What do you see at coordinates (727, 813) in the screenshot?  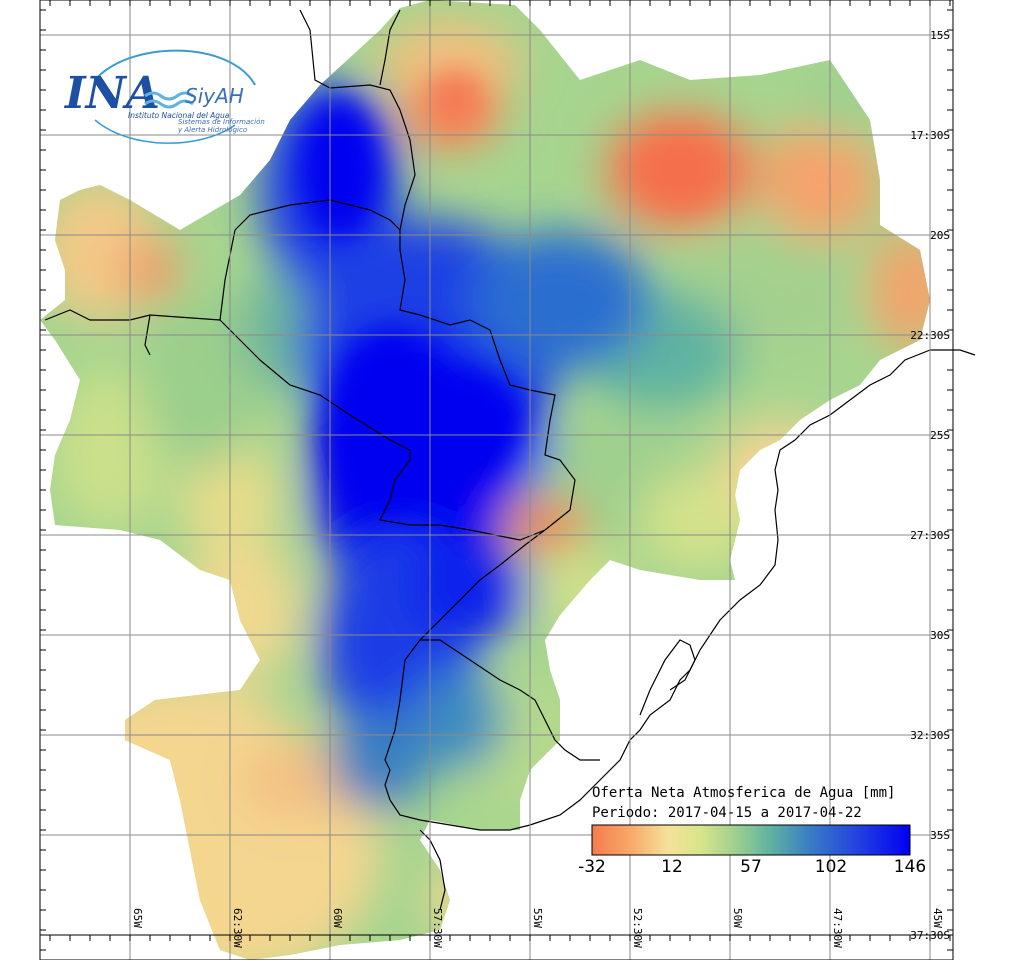 I see `legend-period: Periodo: 2017-04-15 a 2017-04-22` at bounding box center [727, 813].